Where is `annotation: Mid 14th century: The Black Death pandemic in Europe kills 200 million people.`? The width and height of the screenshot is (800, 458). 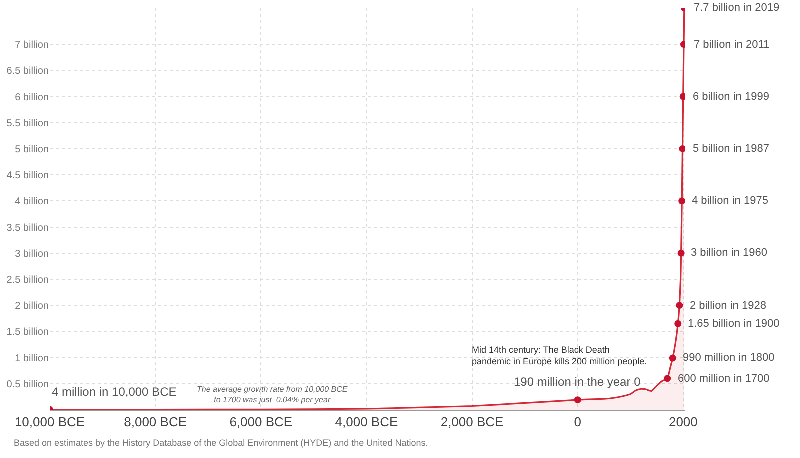
annotation: Mid 14th century: The Black Death pandemic in Europe kills 200 million people. is located at coordinates (560, 356).